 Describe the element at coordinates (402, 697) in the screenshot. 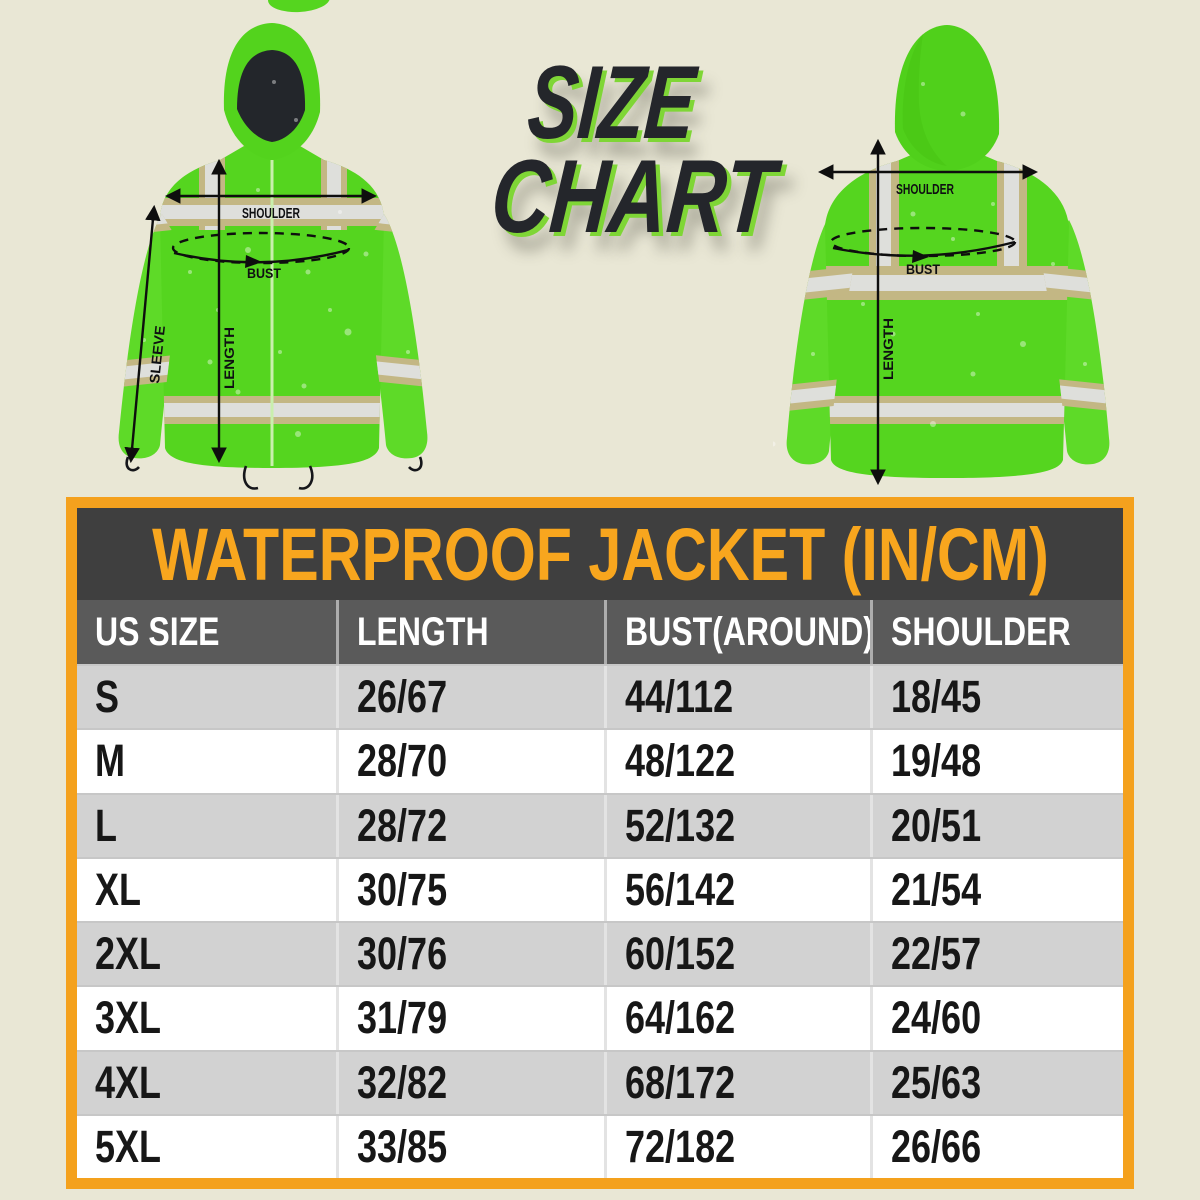

I see `cell-value: 26/67` at that location.